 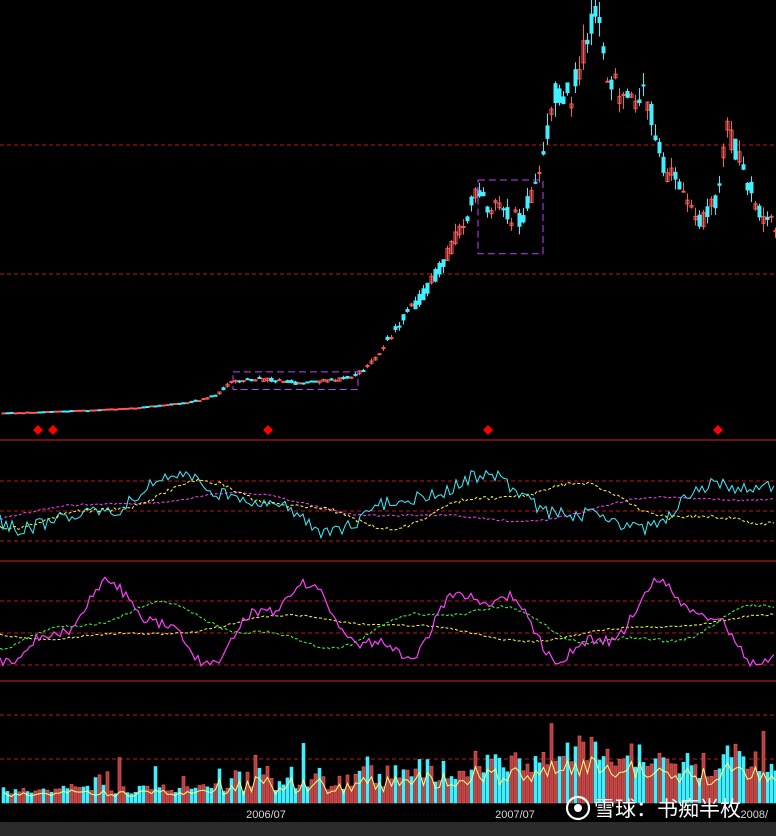 I want to click on x-tick-label: 2007/07, so click(x=515, y=815).